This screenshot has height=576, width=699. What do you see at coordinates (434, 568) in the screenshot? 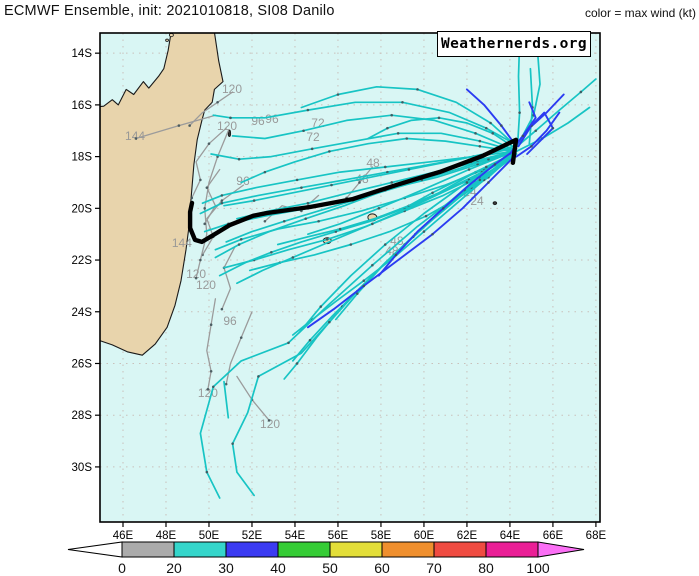
I see `colorbar-label: 70` at bounding box center [434, 568].